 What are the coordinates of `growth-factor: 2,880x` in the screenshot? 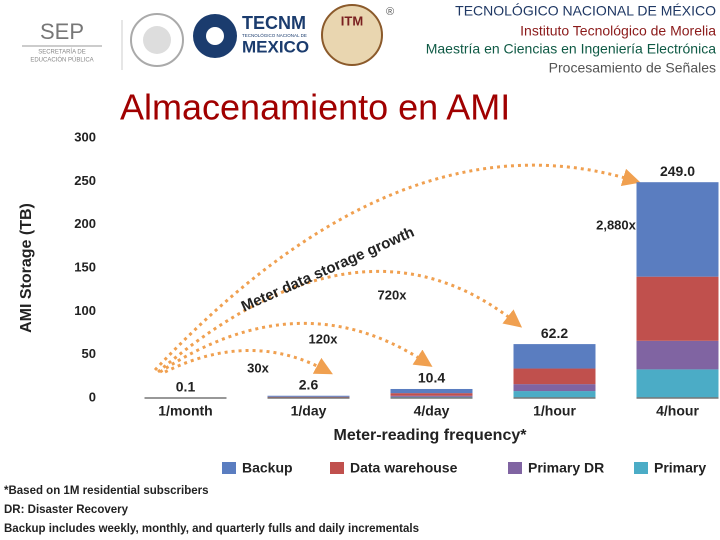 It's located at (616, 224).